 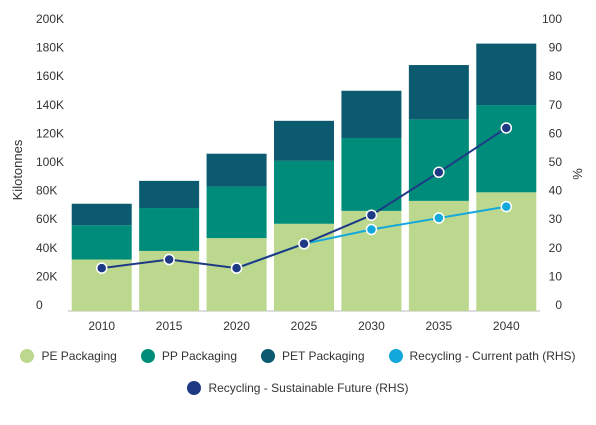 What do you see at coordinates (395, 356) in the screenshot?
I see `legend-swatch-recycling-current` at bounding box center [395, 356].